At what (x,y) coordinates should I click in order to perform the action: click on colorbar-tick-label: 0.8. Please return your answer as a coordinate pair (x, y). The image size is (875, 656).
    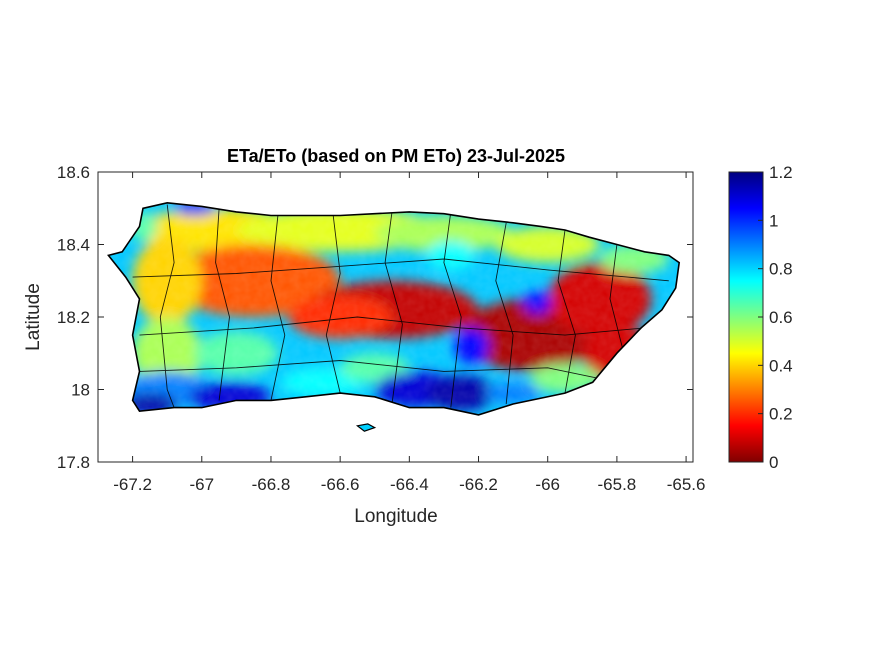
    Looking at the image, I should click on (781, 269).